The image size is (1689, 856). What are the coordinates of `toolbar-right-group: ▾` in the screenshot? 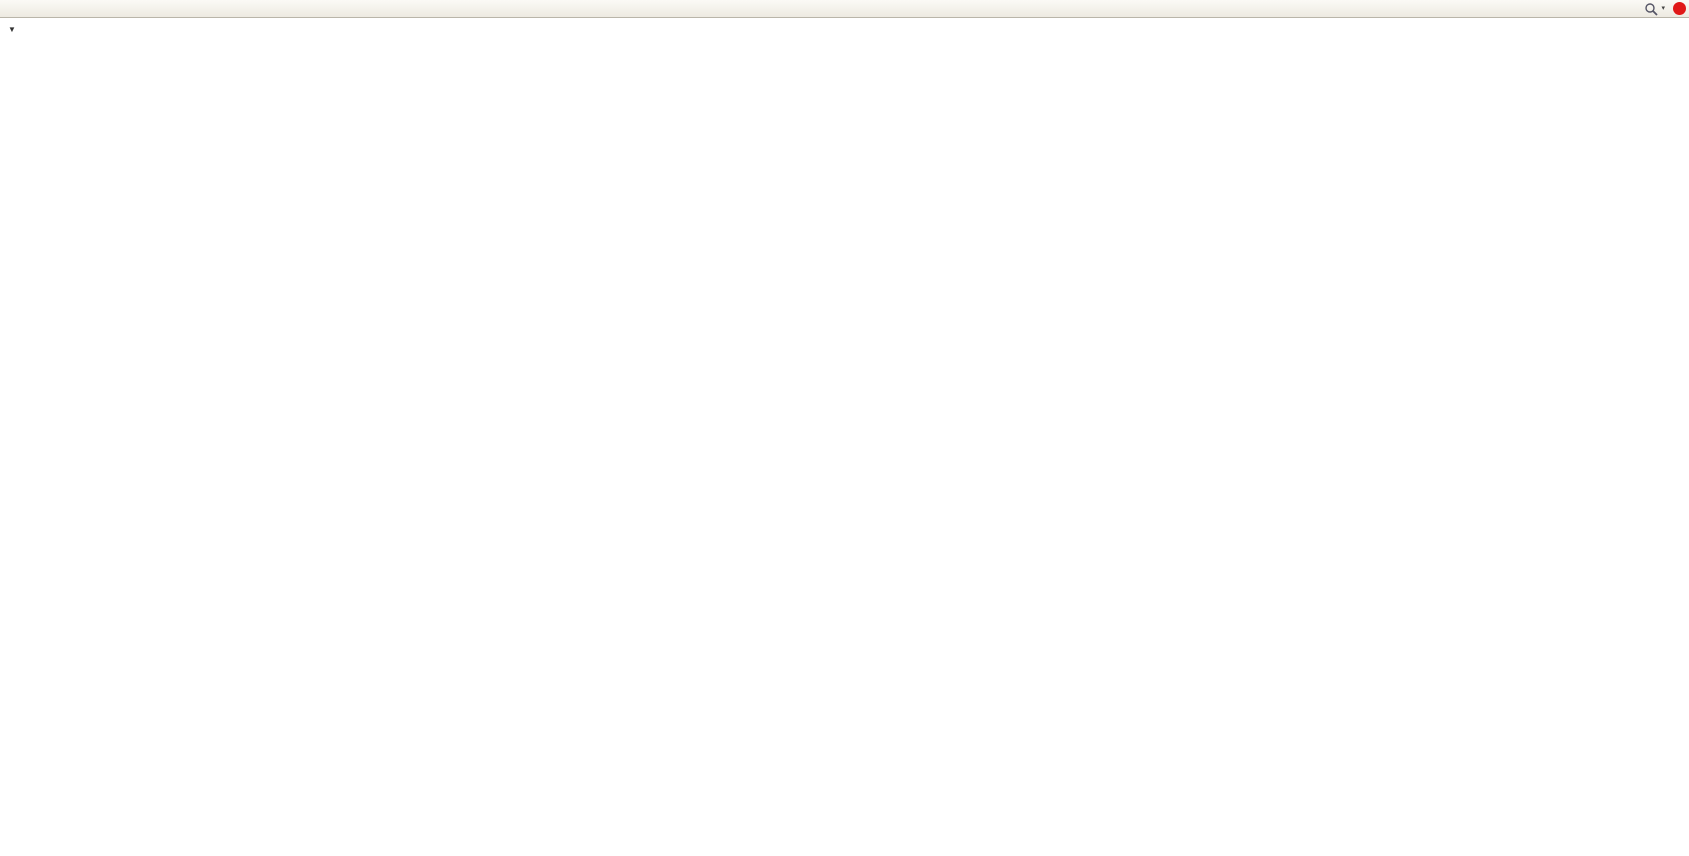 It's located at (1663, 8).